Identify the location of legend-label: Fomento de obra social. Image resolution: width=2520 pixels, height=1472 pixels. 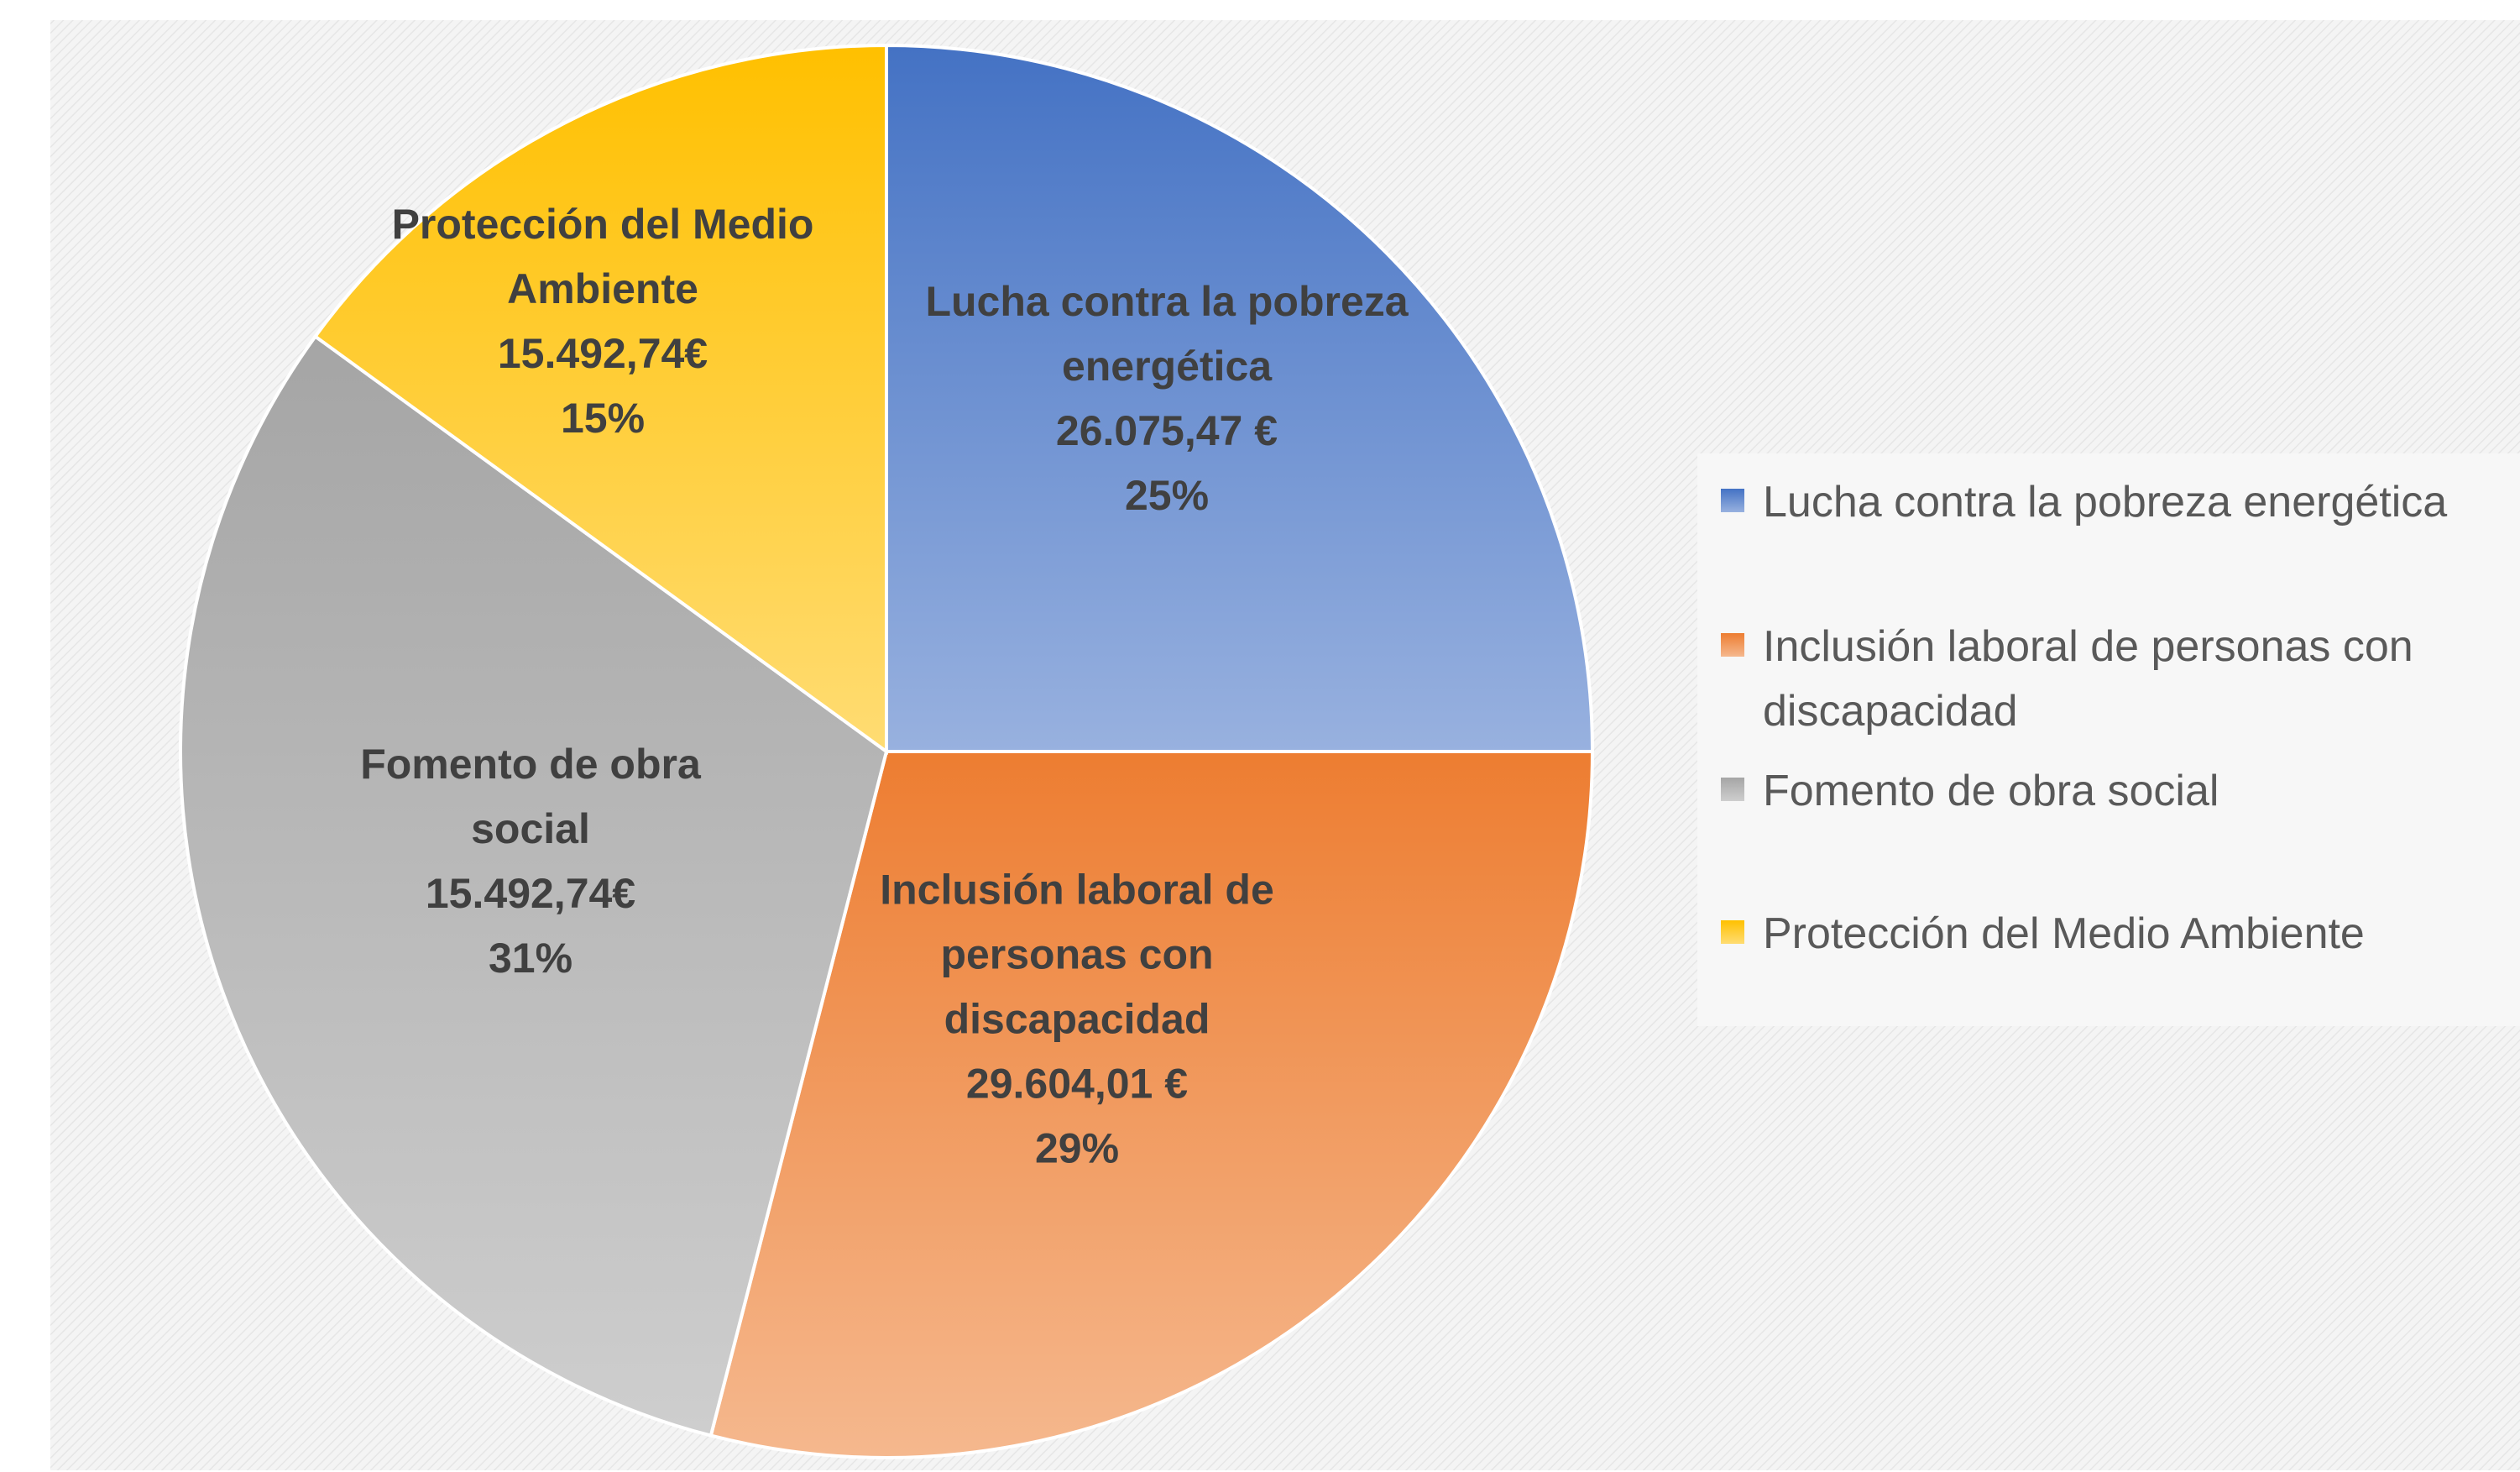
(1991, 791).